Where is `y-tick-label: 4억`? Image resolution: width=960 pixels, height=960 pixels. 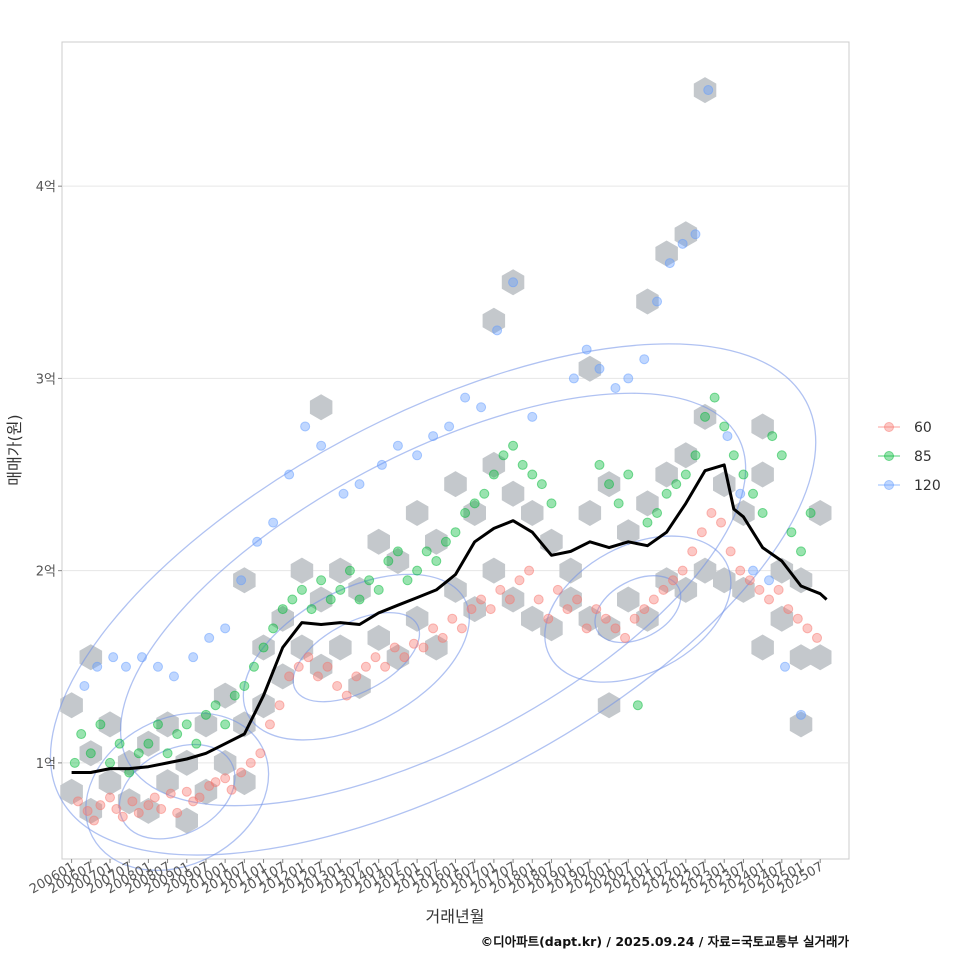
y-tick-label: 4억 is located at coordinates (46, 187).